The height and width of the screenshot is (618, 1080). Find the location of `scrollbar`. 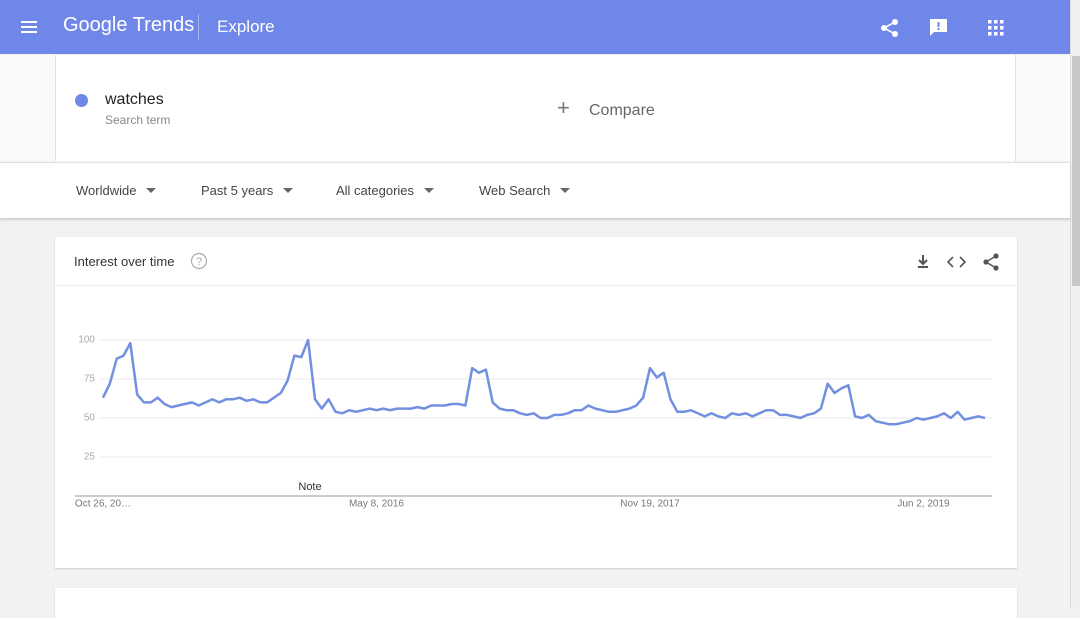

scrollbar is located at coordinates (1075, 304).